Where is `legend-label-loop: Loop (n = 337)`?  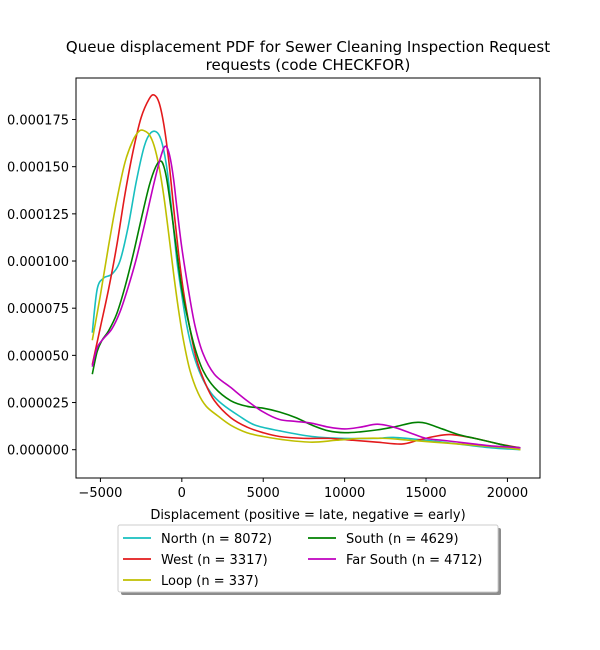
legend-label-loop: Loop (n = 337) is located at coordinates (210, 581).